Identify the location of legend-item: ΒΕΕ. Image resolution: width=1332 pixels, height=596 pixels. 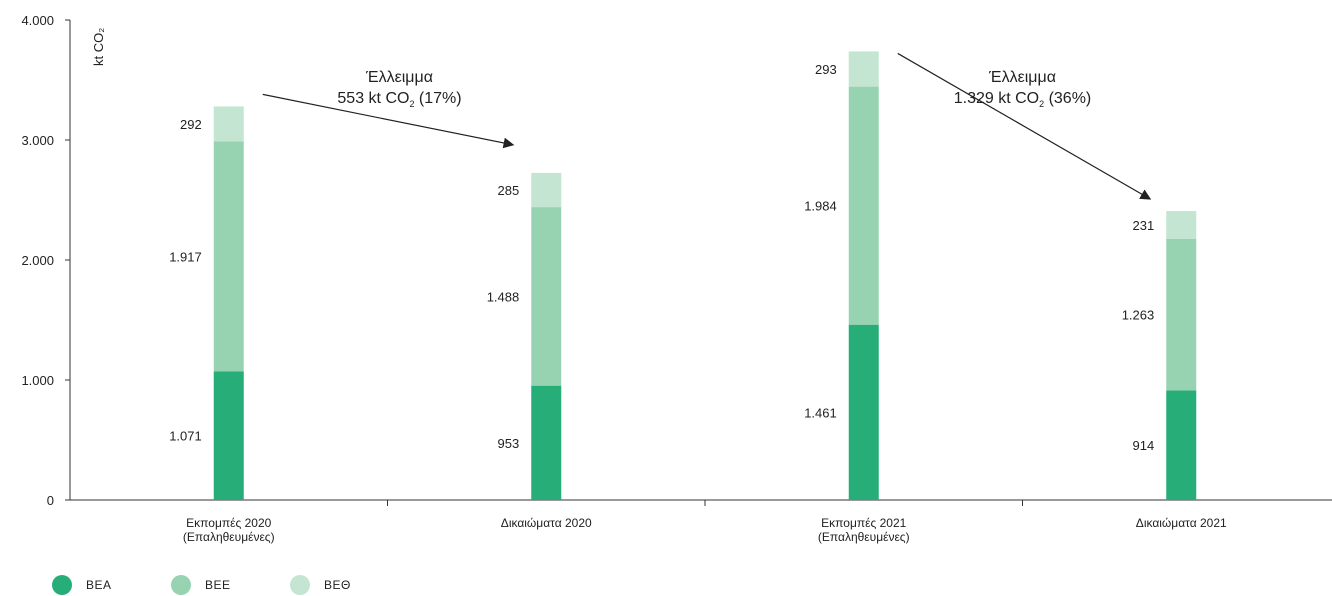
(230, 585).